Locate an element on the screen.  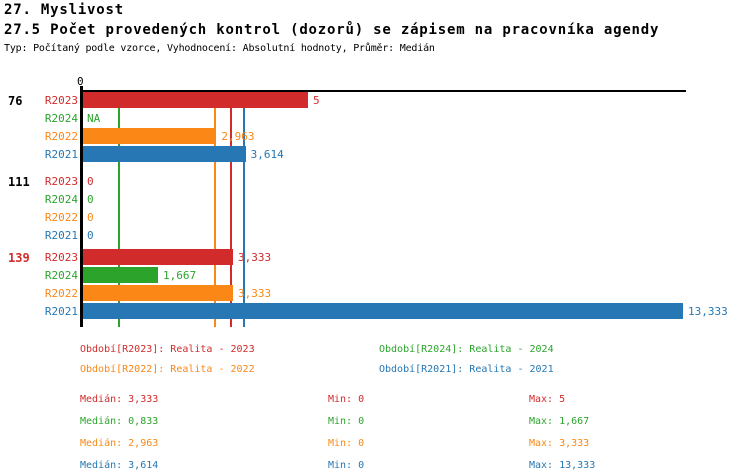
stat-max-r2024: Max: 1,667 is located at coordinates (559, 421).